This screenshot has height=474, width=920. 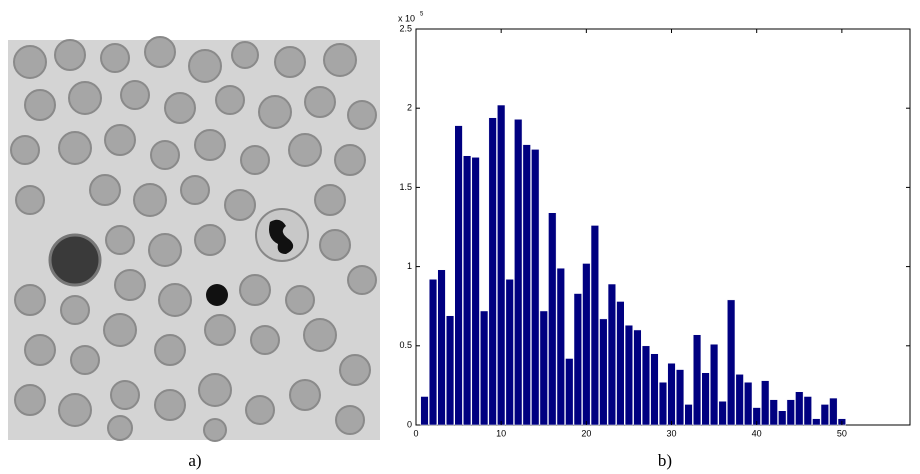 What do you see at coordinates (405, 28) in the screenshot?
I see `y-tick-label: 2.5` at bounding box center [405, 28].